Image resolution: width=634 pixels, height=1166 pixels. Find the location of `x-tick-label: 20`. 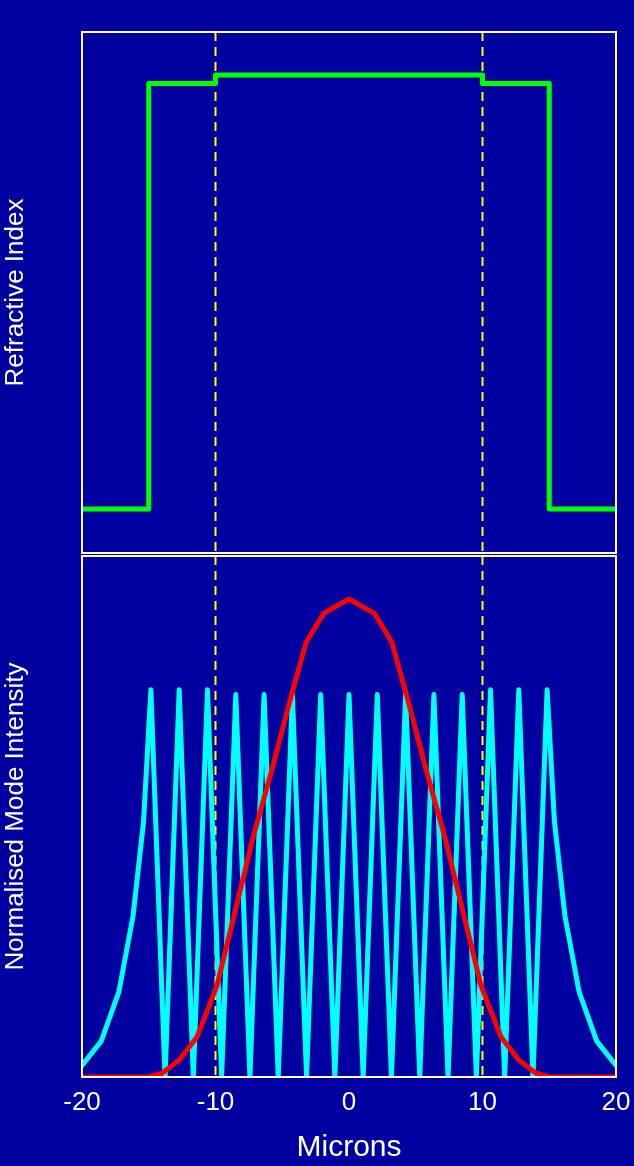

x-tick-label: 20 is located at coordinates (616, 1100).